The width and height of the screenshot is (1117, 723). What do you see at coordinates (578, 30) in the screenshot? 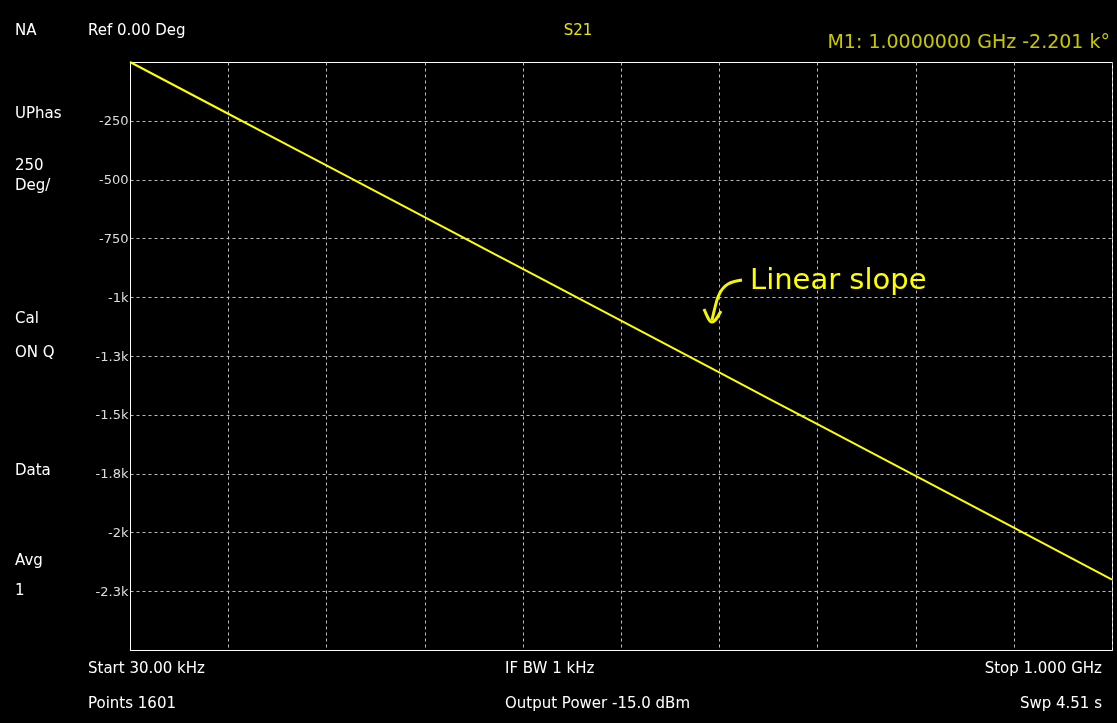
I see `chart-title: S21` at bounding box center [578, 30].